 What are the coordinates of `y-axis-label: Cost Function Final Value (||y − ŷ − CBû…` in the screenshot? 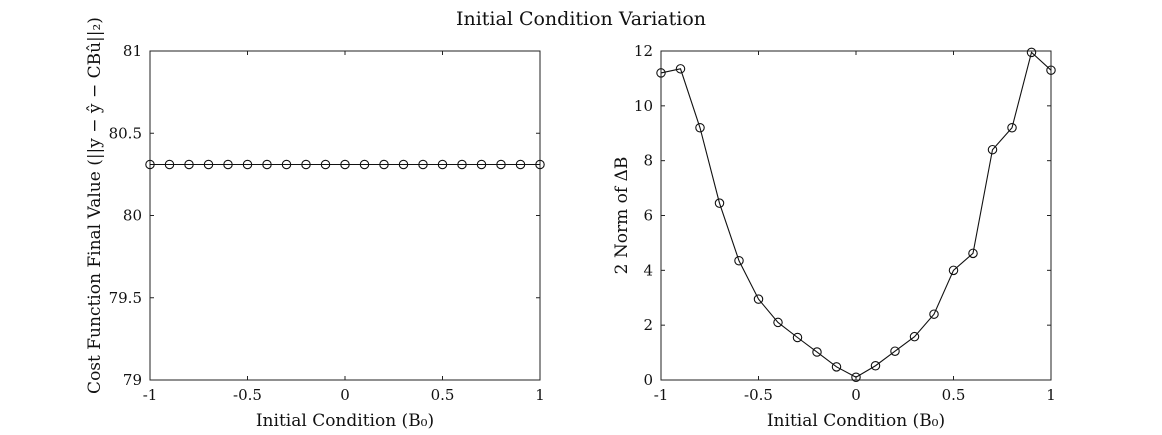 It's located at (95, 205).